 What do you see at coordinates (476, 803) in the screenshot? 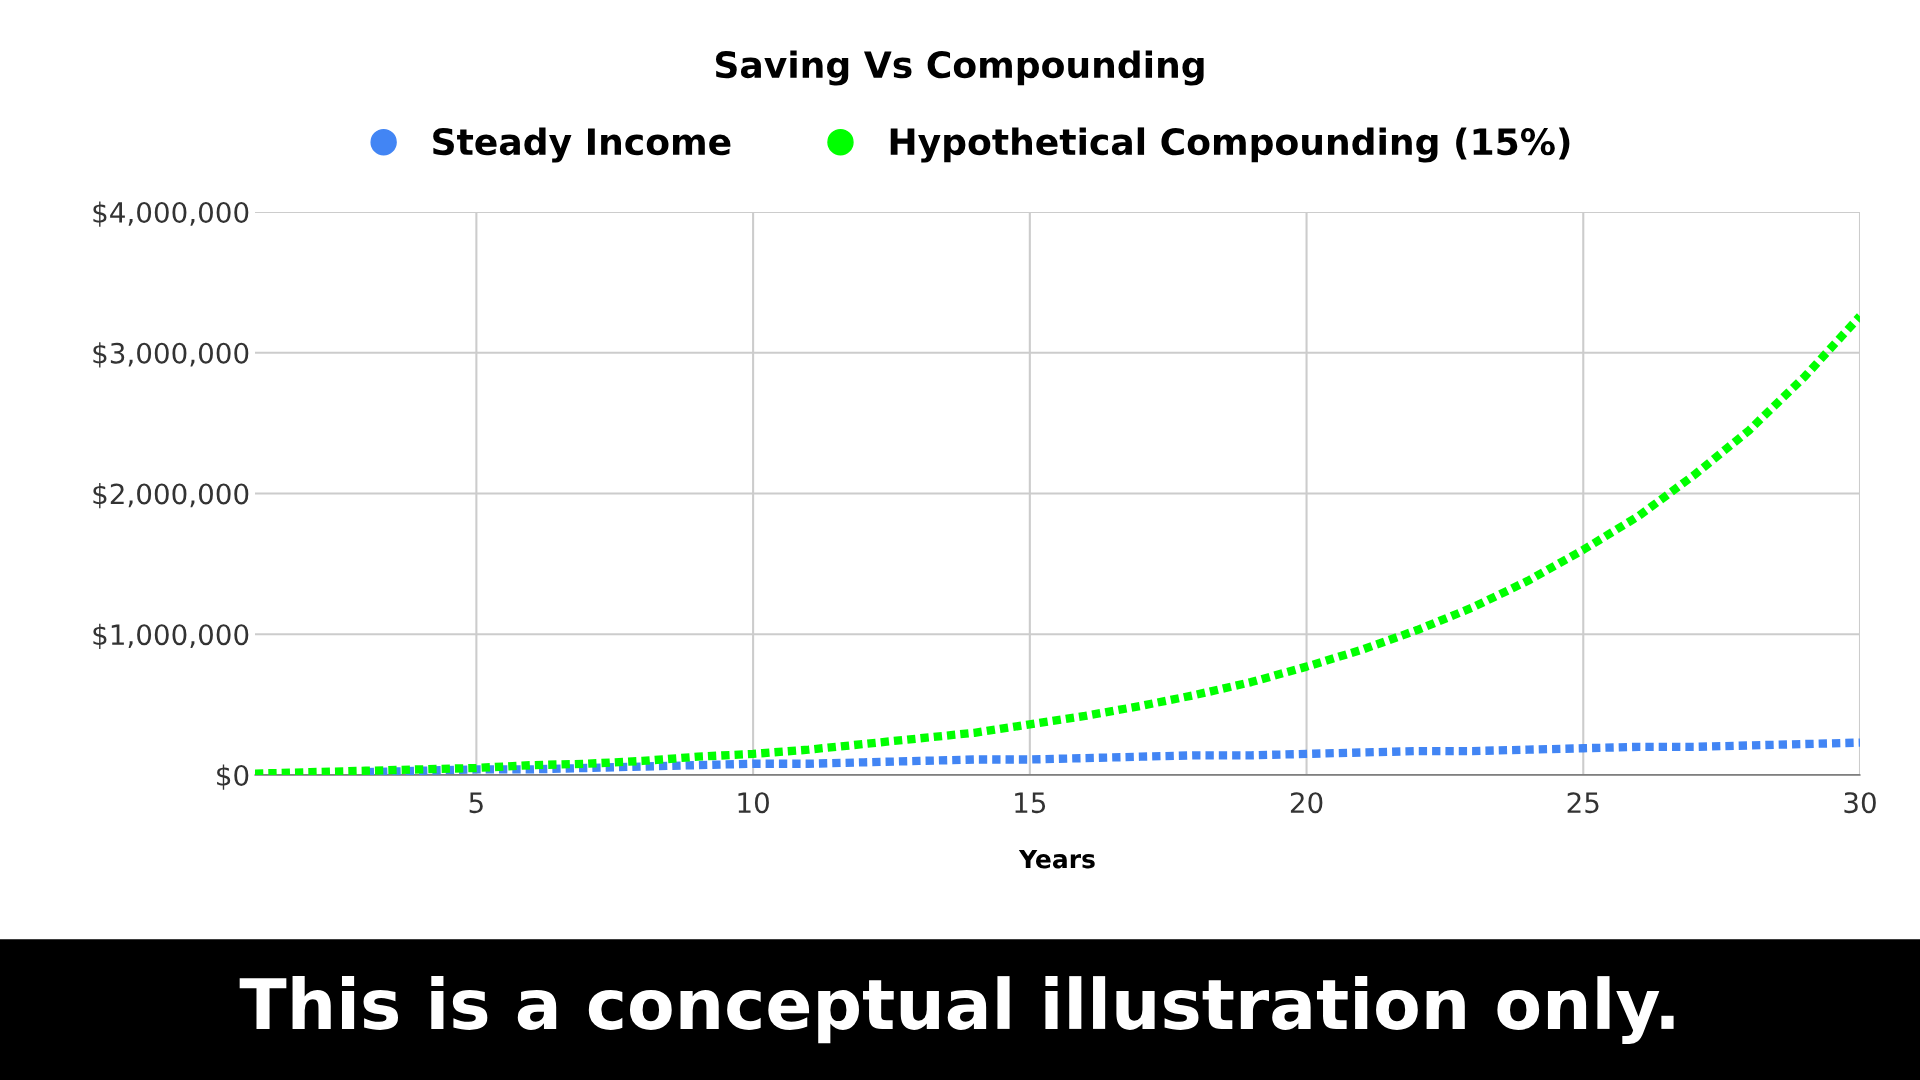
I see `x-tick-label: 5` at bounding box center [476, 803].